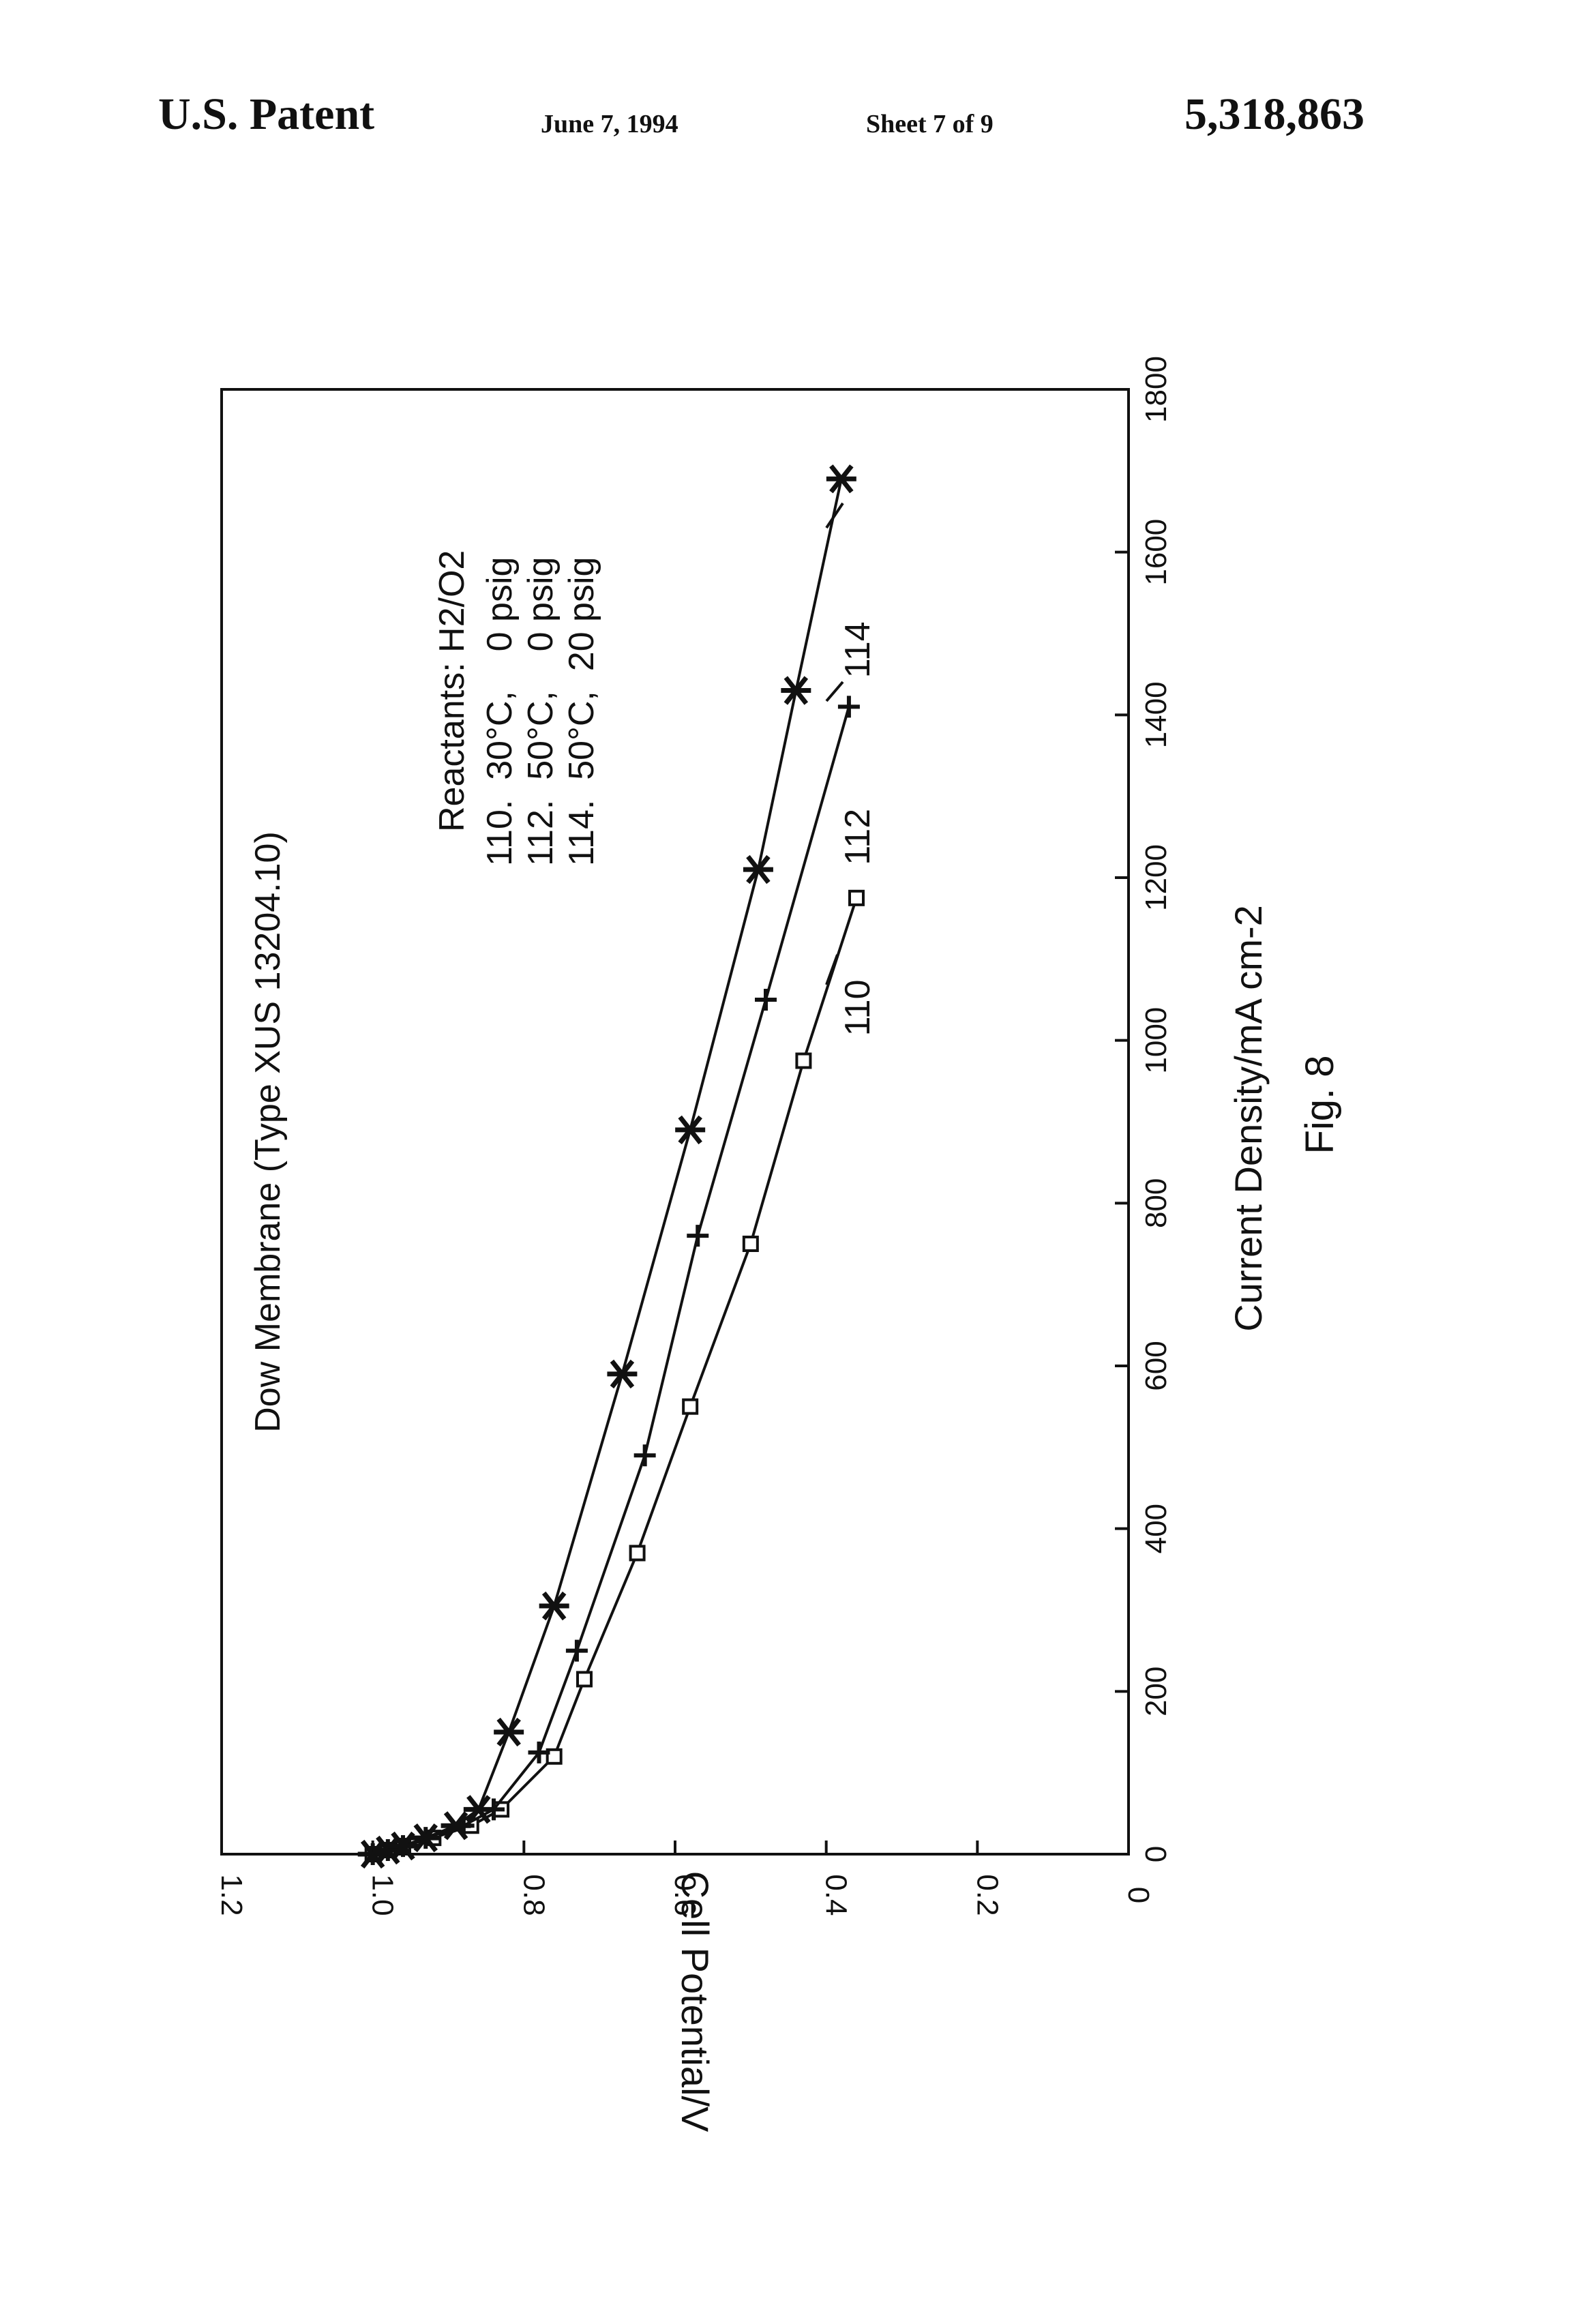 The width and height of the screenshot is (1582, 2324). What do you see at coordinates (533, 1895) in the screenshot?
I see `y-tick-label: 0.8` at bounding box center [533, 1895].